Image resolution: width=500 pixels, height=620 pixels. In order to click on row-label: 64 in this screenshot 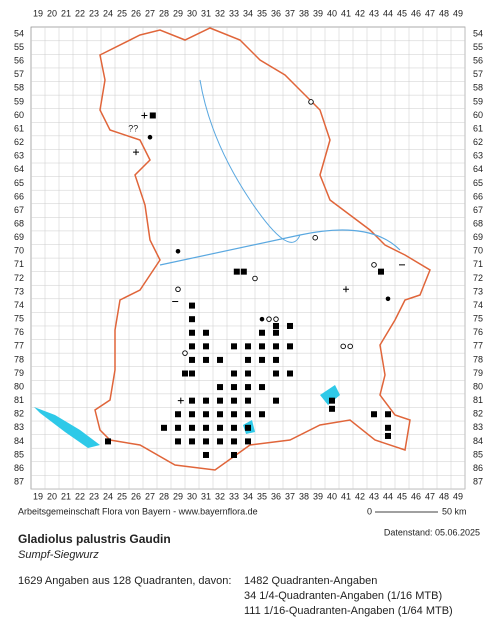, I will do `click(478, 169)`.